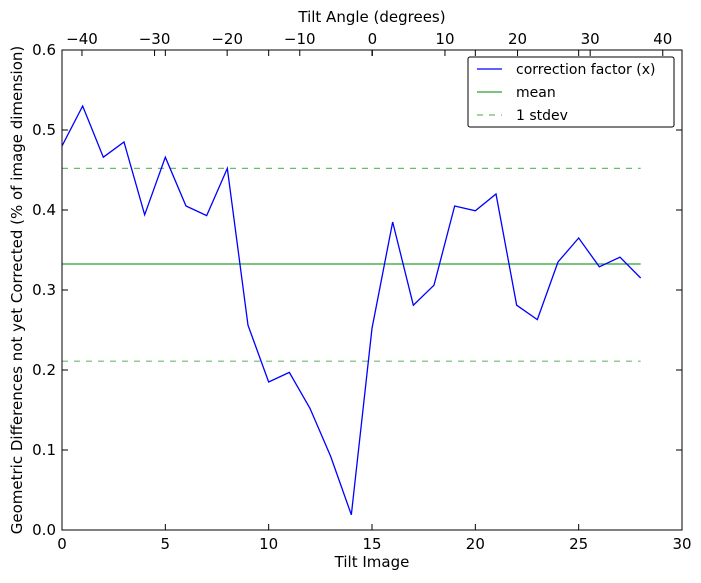  What do you see at coordinates (662, 39) in the screenshot?
I see `top-x-tick-label: 40` at bounding box center [662, 39].